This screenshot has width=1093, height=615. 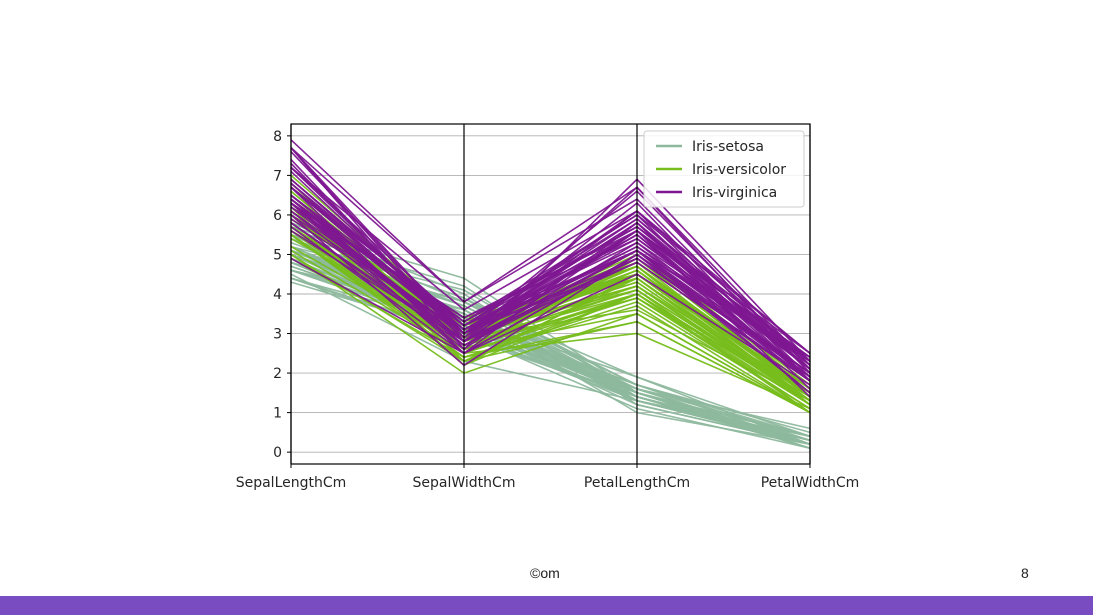 What do you see at coordinates (739, 170) in the screenshot?
I see `legend-label: Iris-versicolor` at bounding box center [739, 170].